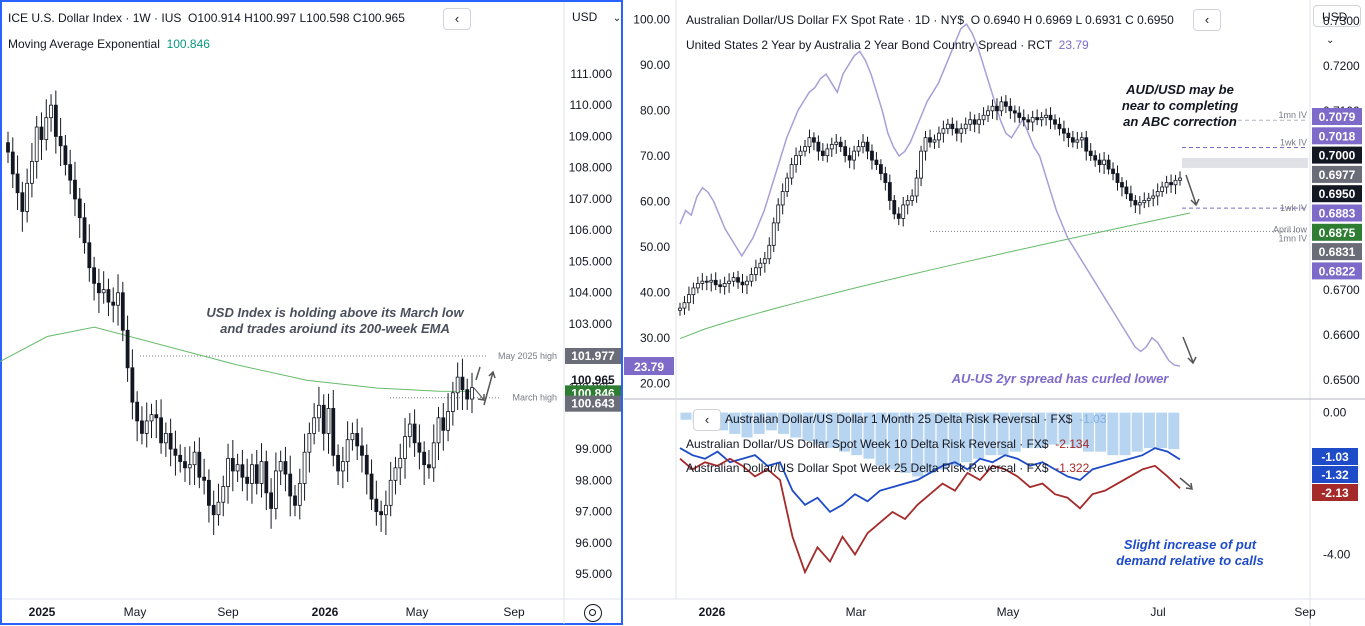 The width and height of the screenshot is (1365, 626). Describe the element at coordinates (1337, 271) in the screenshot. I see `audusd-price-label: 0.6822` at that location.